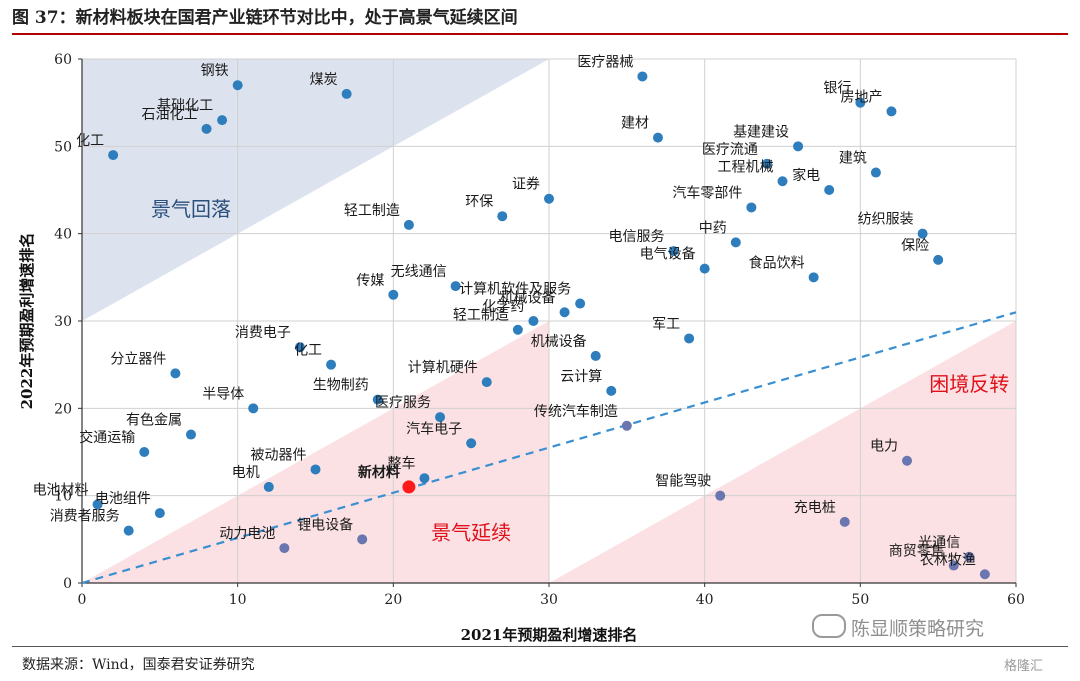 Image resolution: width=1080 pixels, height=681 pixels. I want to click on point-label: 医疗器械, so click(605, 62).